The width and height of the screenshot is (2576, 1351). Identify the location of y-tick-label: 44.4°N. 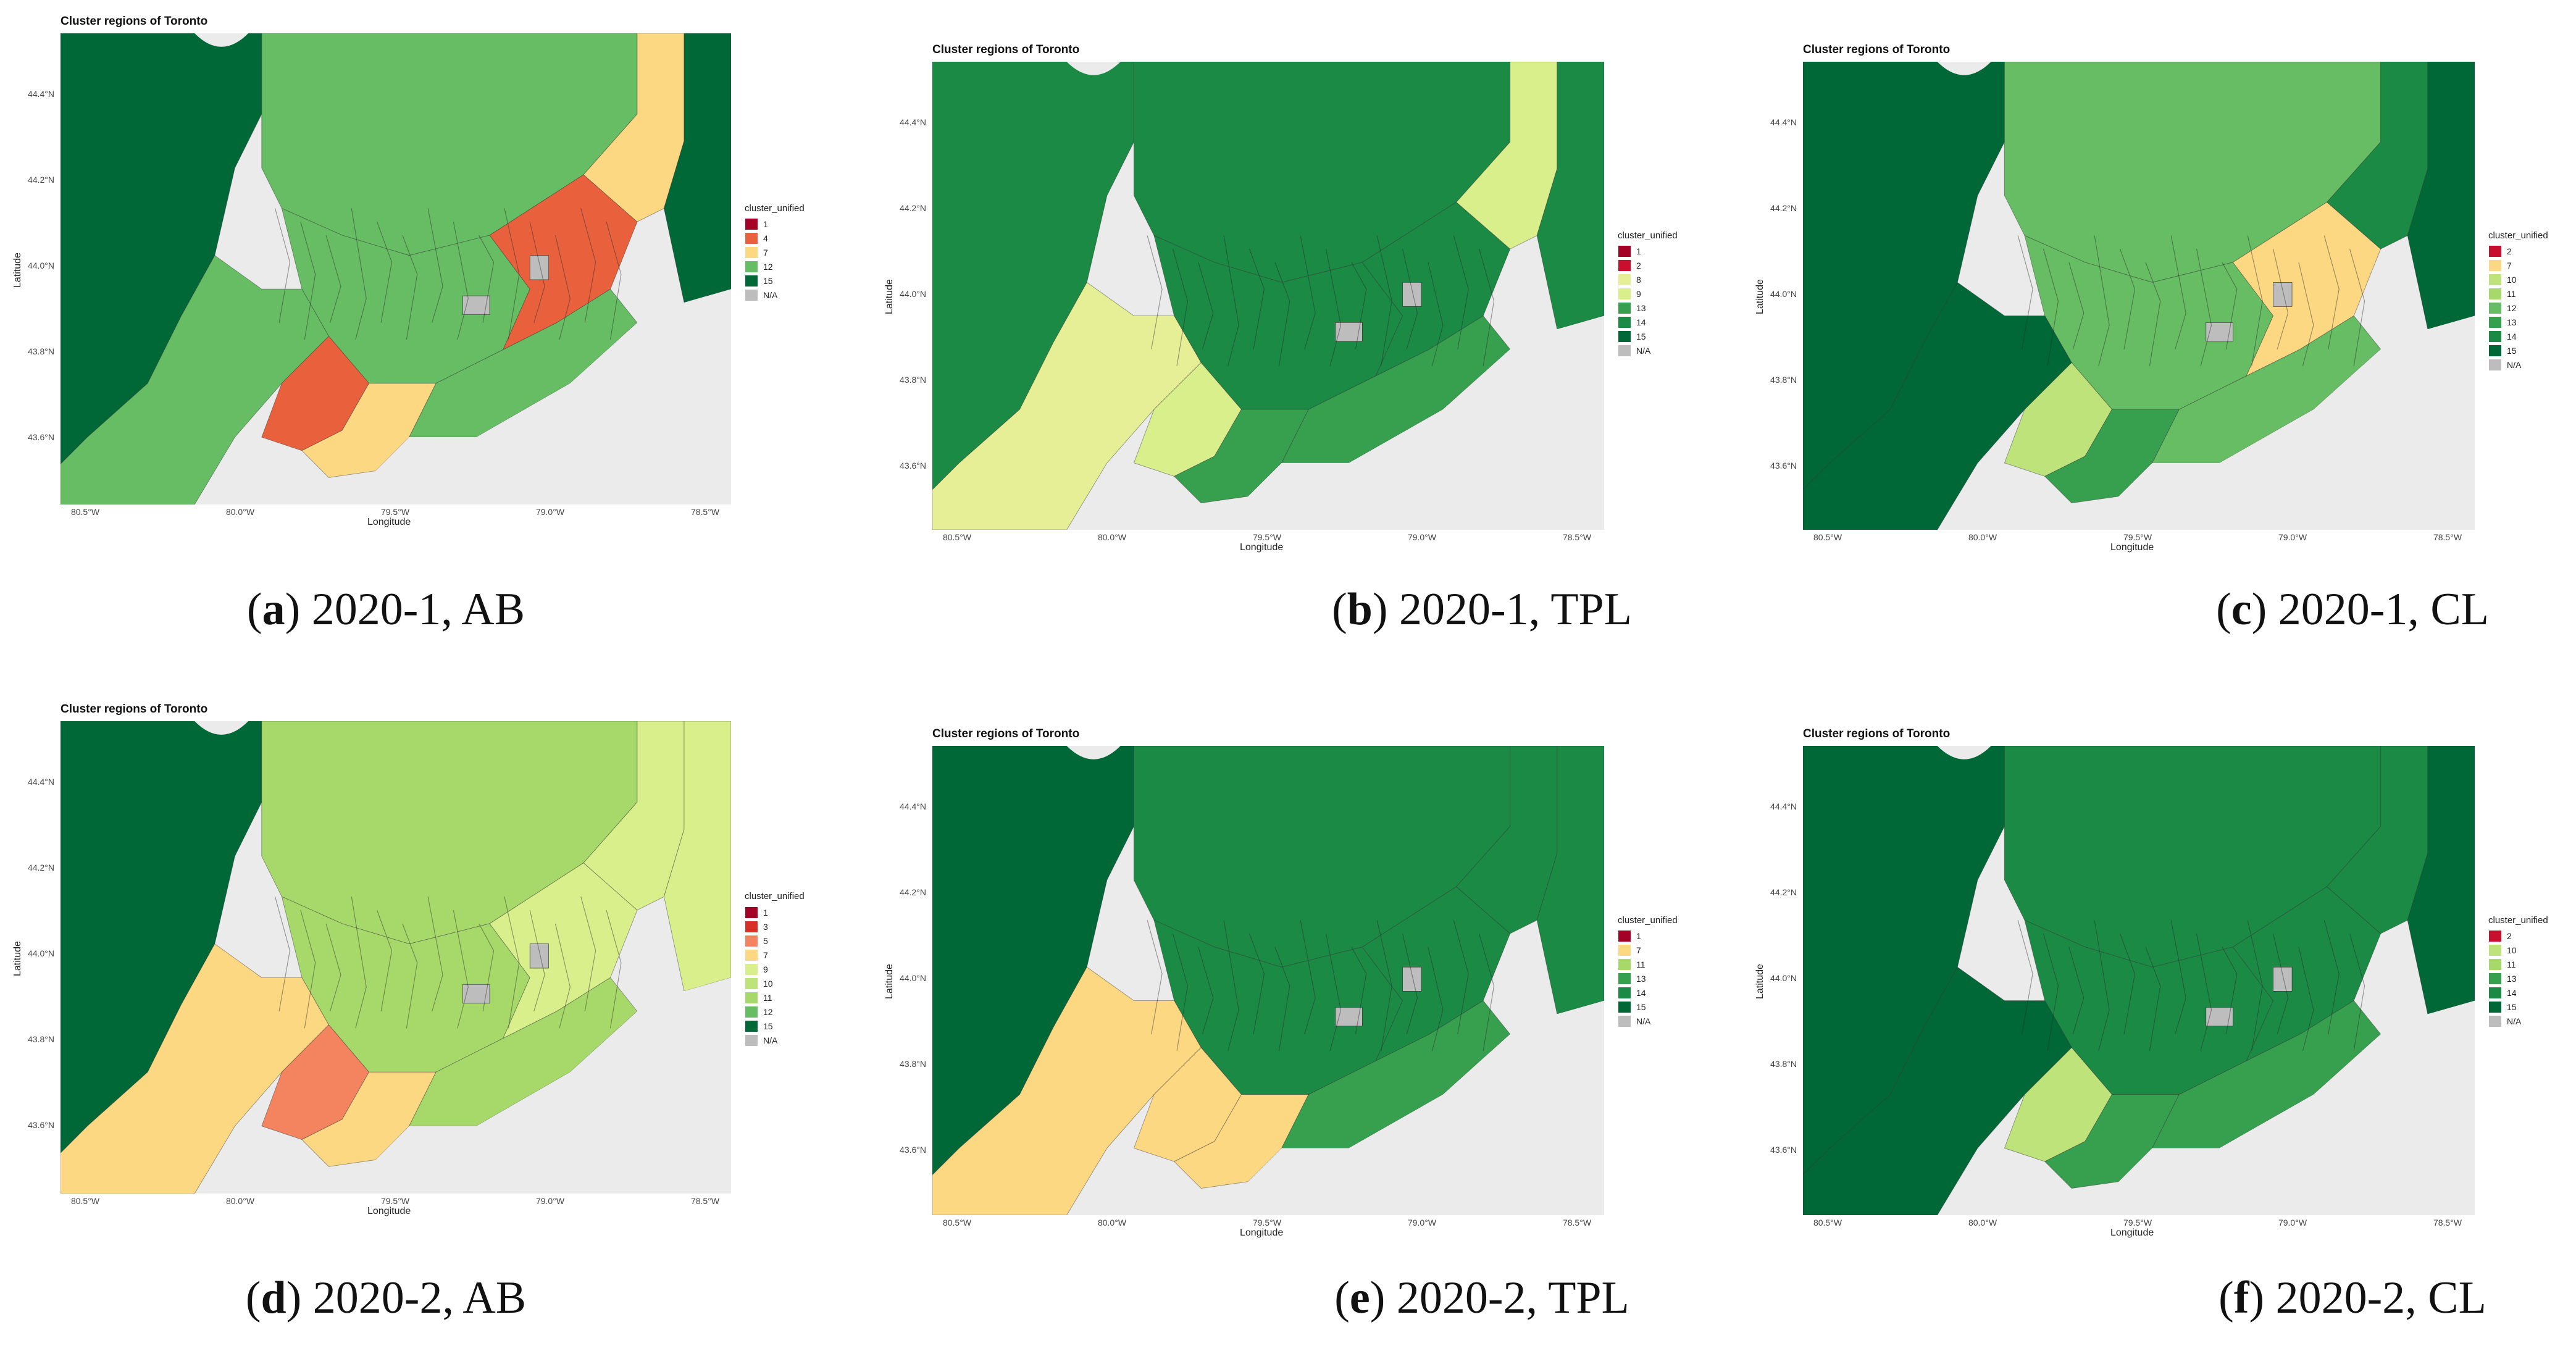
(41, 94).